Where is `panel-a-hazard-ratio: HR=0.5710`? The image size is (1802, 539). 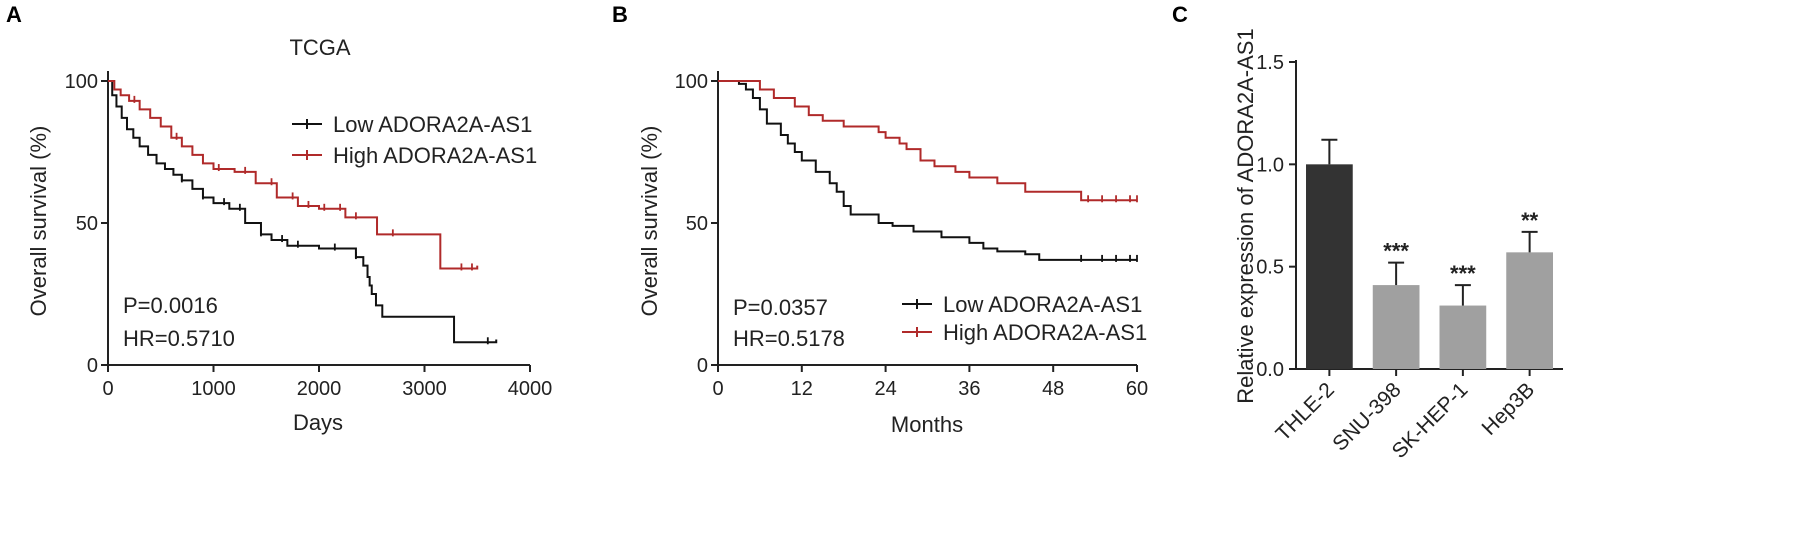
panel-a-hazard-ratio: HR=0.5710 is located at coordinates (179, 338).